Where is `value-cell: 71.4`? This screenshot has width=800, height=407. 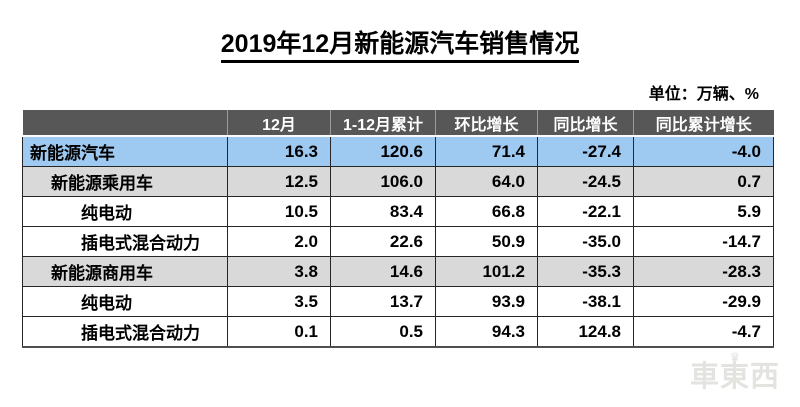
value-cell: 71.4 is located at coordinates (486, 151).